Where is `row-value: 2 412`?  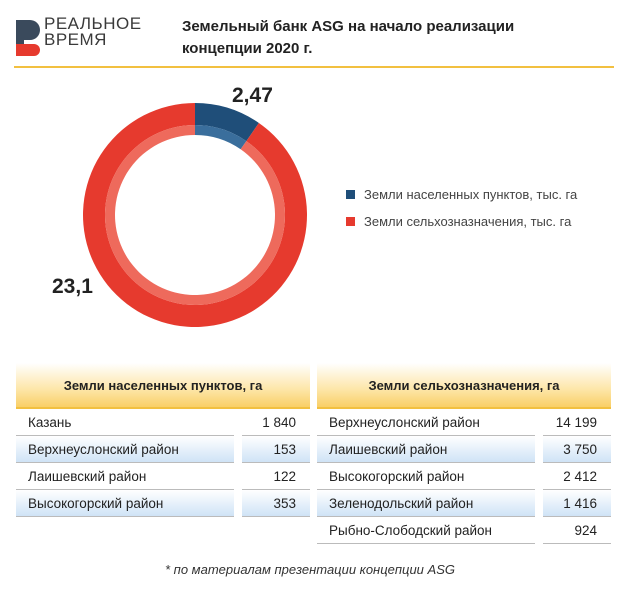
row-value: 2 412 is located at coordinates (577, 476).